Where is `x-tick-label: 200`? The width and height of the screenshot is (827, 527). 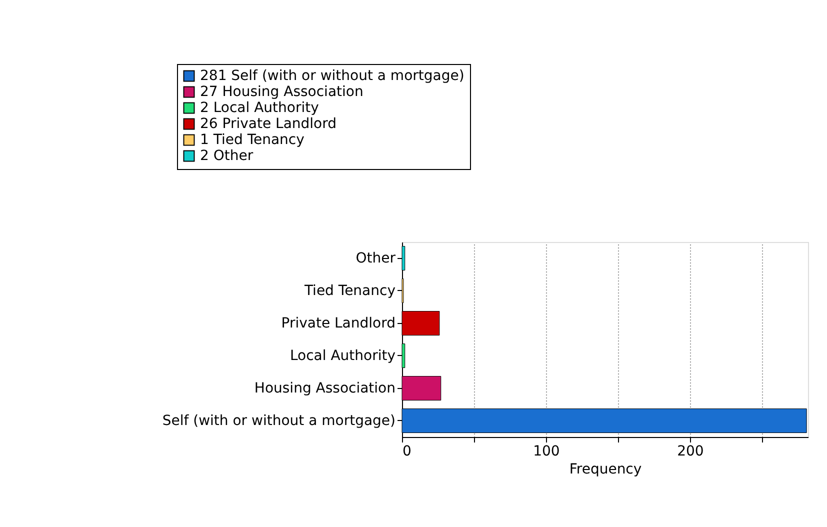
x-tick-label: 200 is located at coordinates (690, 452).